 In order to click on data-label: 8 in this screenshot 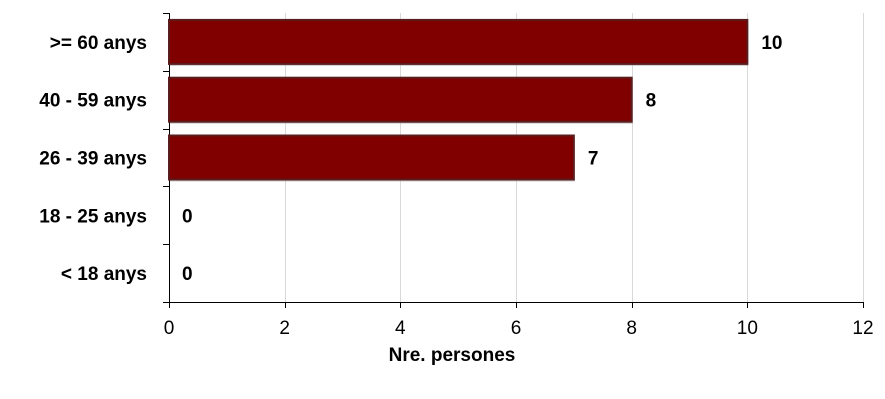, I will do `click(651, 101)`.